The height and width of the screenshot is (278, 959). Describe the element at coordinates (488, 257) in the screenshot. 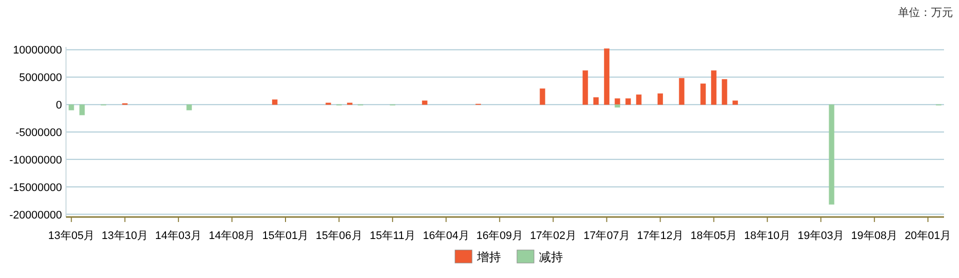

I see `legend-label: 增持` at that location.